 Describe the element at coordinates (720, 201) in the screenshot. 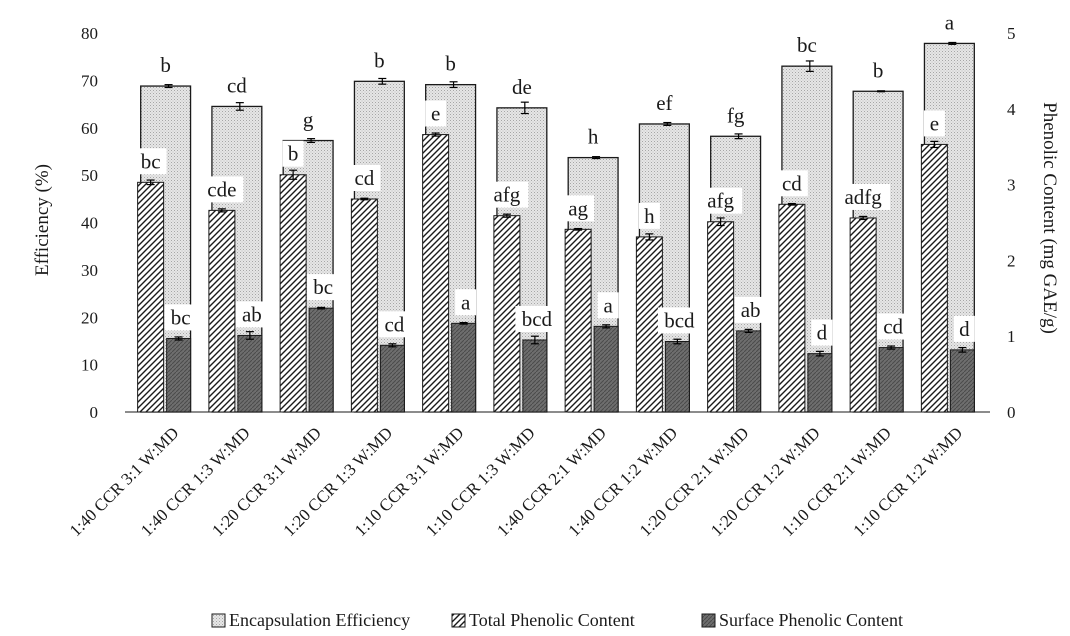

I see `label-total-phenolic-content-text: afg` at that location.